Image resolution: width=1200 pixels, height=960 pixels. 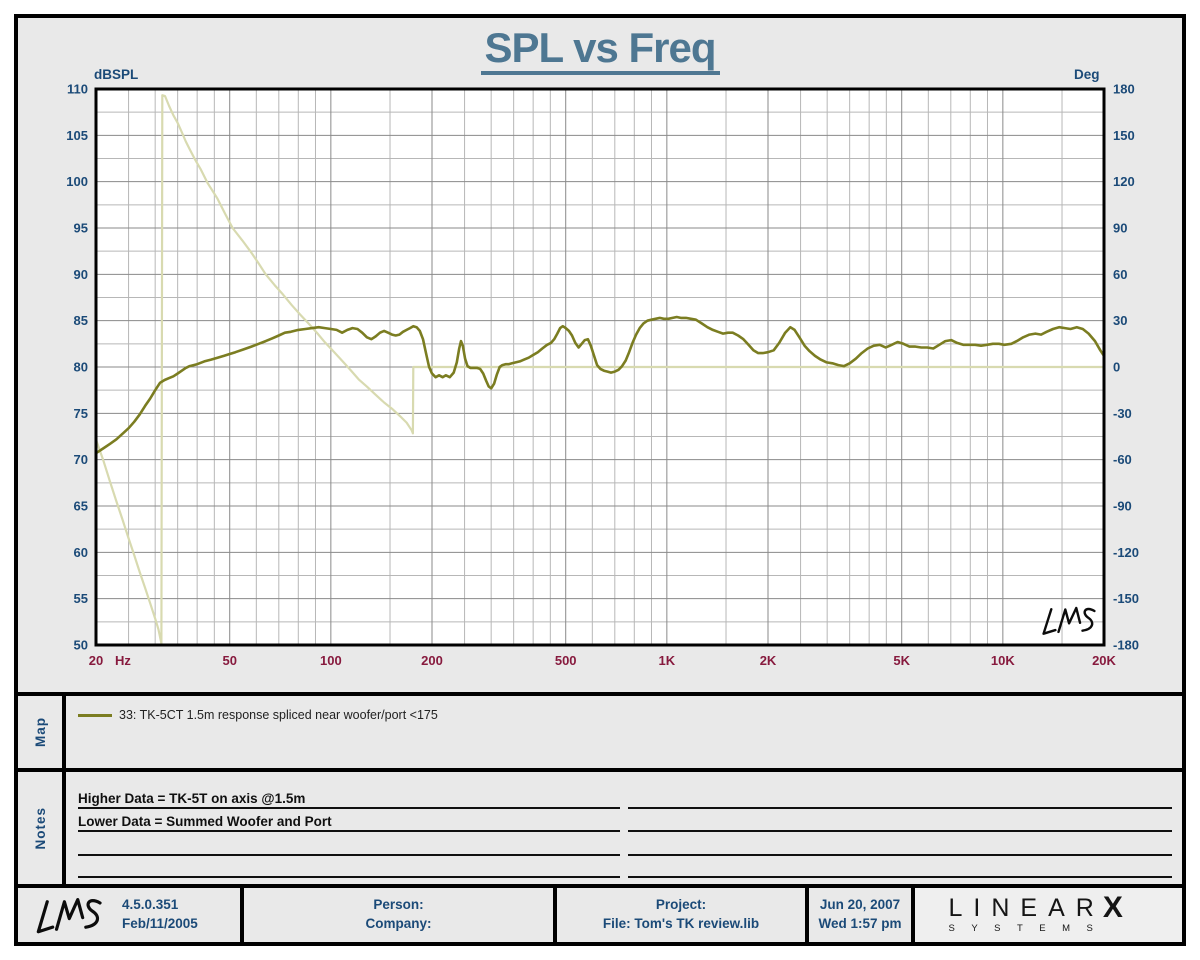 I want to click on note-line-2: Lower Data = Summed Woofer and Port, so click(x=349, y=819).